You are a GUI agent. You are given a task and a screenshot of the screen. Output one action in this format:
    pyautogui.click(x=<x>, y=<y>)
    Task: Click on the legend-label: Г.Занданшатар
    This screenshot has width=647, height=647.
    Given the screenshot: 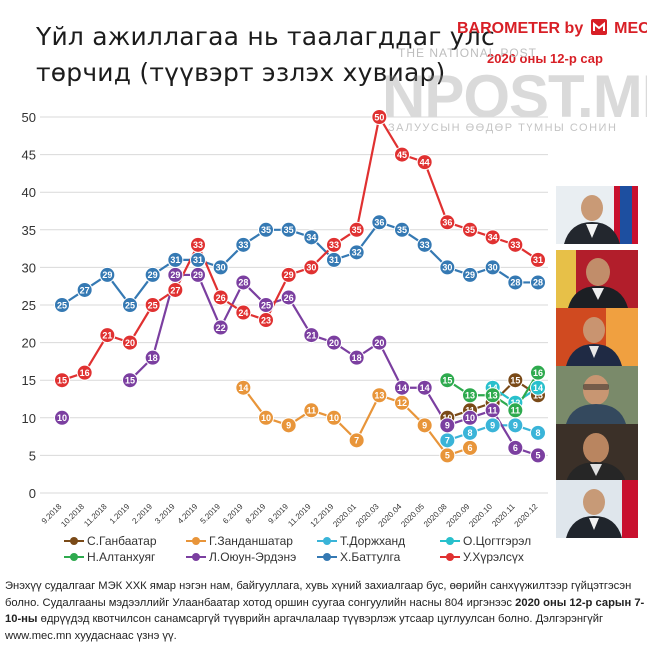 What is the action you would take?
    pyautogui.click(x=251, y=541)
    